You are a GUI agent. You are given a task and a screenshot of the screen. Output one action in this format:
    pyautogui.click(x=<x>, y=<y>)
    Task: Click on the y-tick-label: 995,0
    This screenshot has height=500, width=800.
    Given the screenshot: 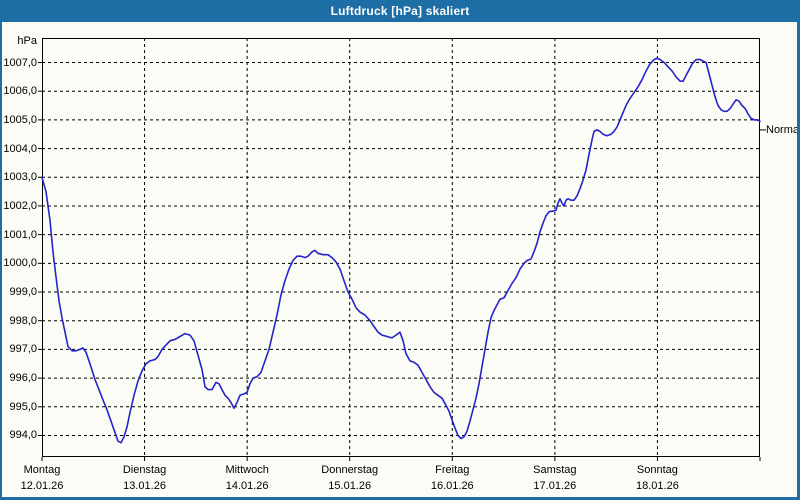 What is the action you would take?
    pyautogui.click(x=23, y=406)
    